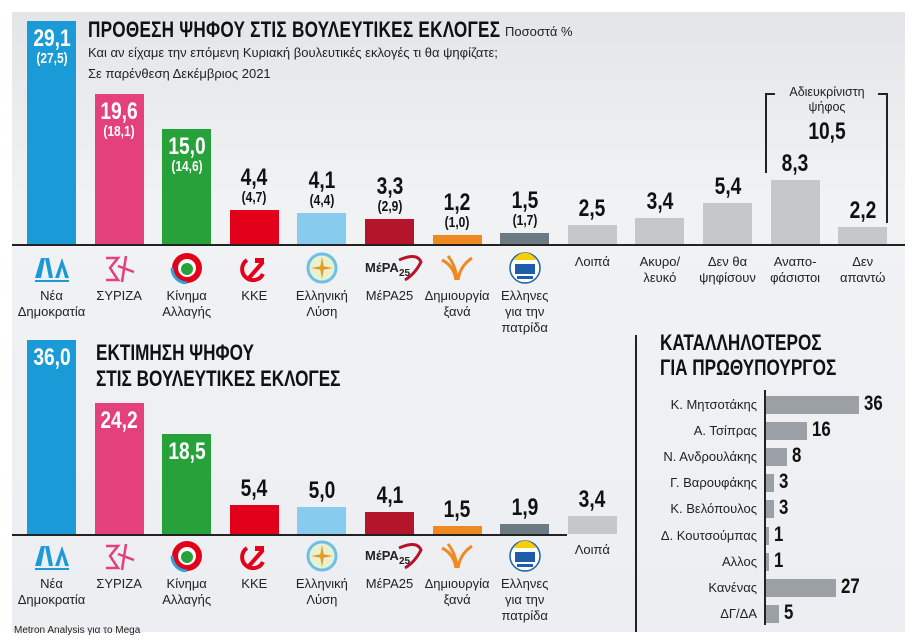 This screenshot has width=912, height=643. Describe the element at coordinates (713, 404) in the screenshot. I see `pm-label: Κ. Μητσοτάκης` at that location.